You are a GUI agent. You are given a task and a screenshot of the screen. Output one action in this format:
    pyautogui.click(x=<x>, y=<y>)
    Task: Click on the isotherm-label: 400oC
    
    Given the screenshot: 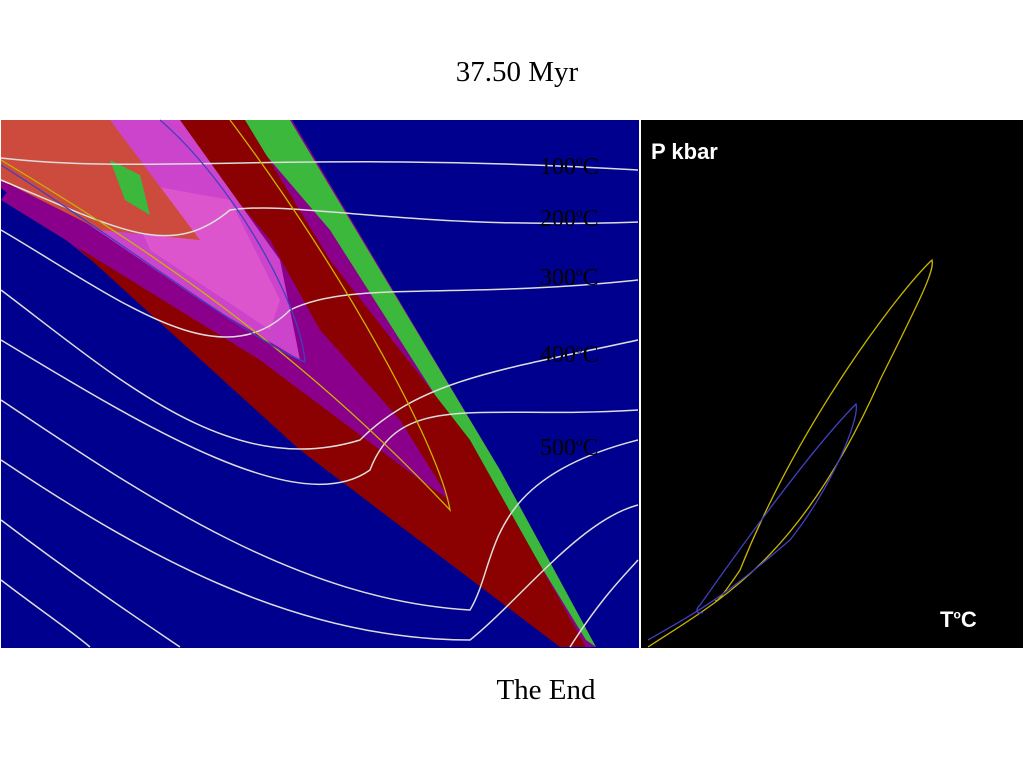 What is the action you would take?
    pyautogui.click(x=569, y=355)
    